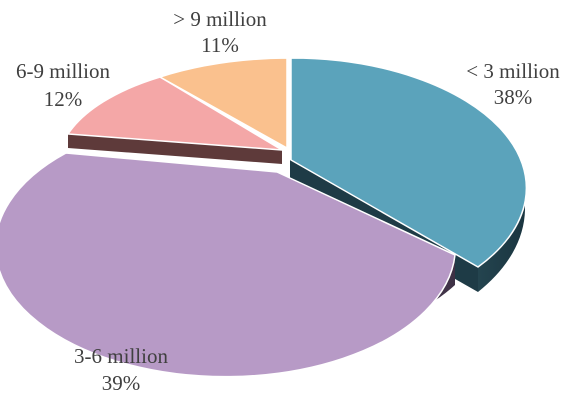 Image resolution: width=575 pixels, height=409 pixels. I want to click on label-gt9-name: > 9 million, so click(220, 19).